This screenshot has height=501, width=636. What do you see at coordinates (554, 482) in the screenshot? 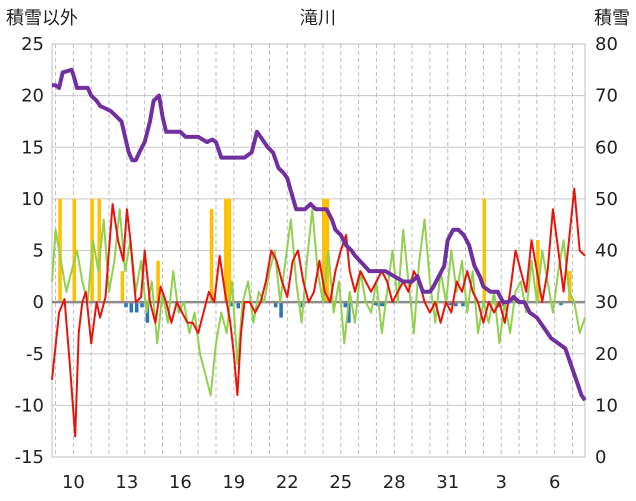
I see `x-tick-label: 6` at bounding box center [554, 482].